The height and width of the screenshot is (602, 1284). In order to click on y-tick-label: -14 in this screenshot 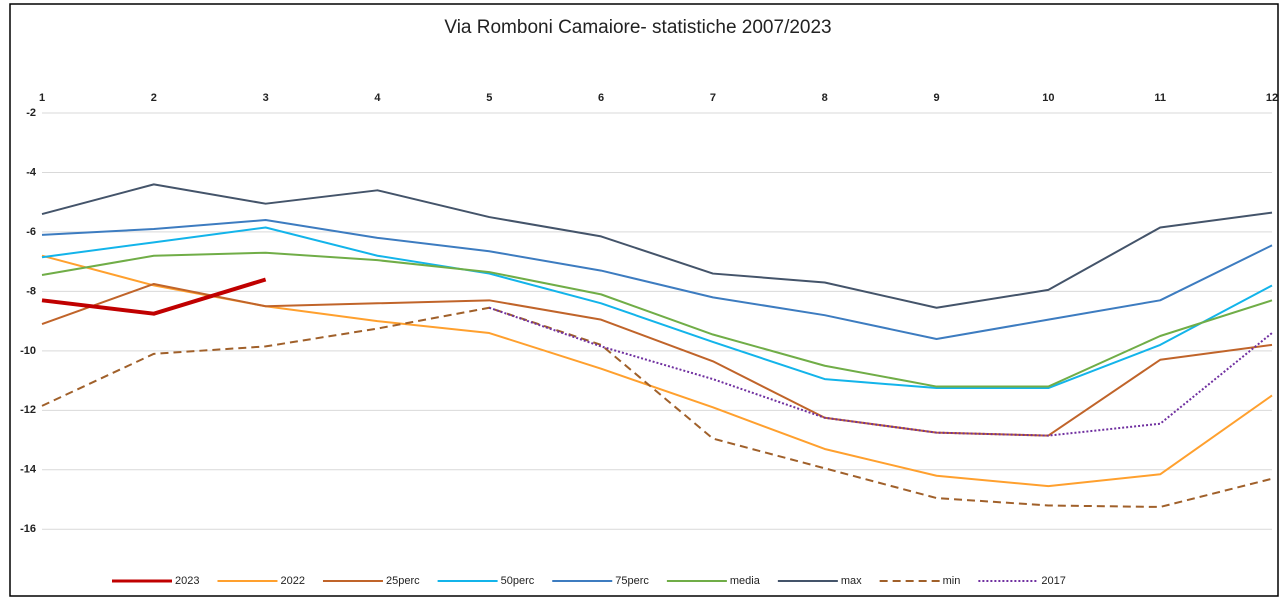, I will do `click(28, 470)`.